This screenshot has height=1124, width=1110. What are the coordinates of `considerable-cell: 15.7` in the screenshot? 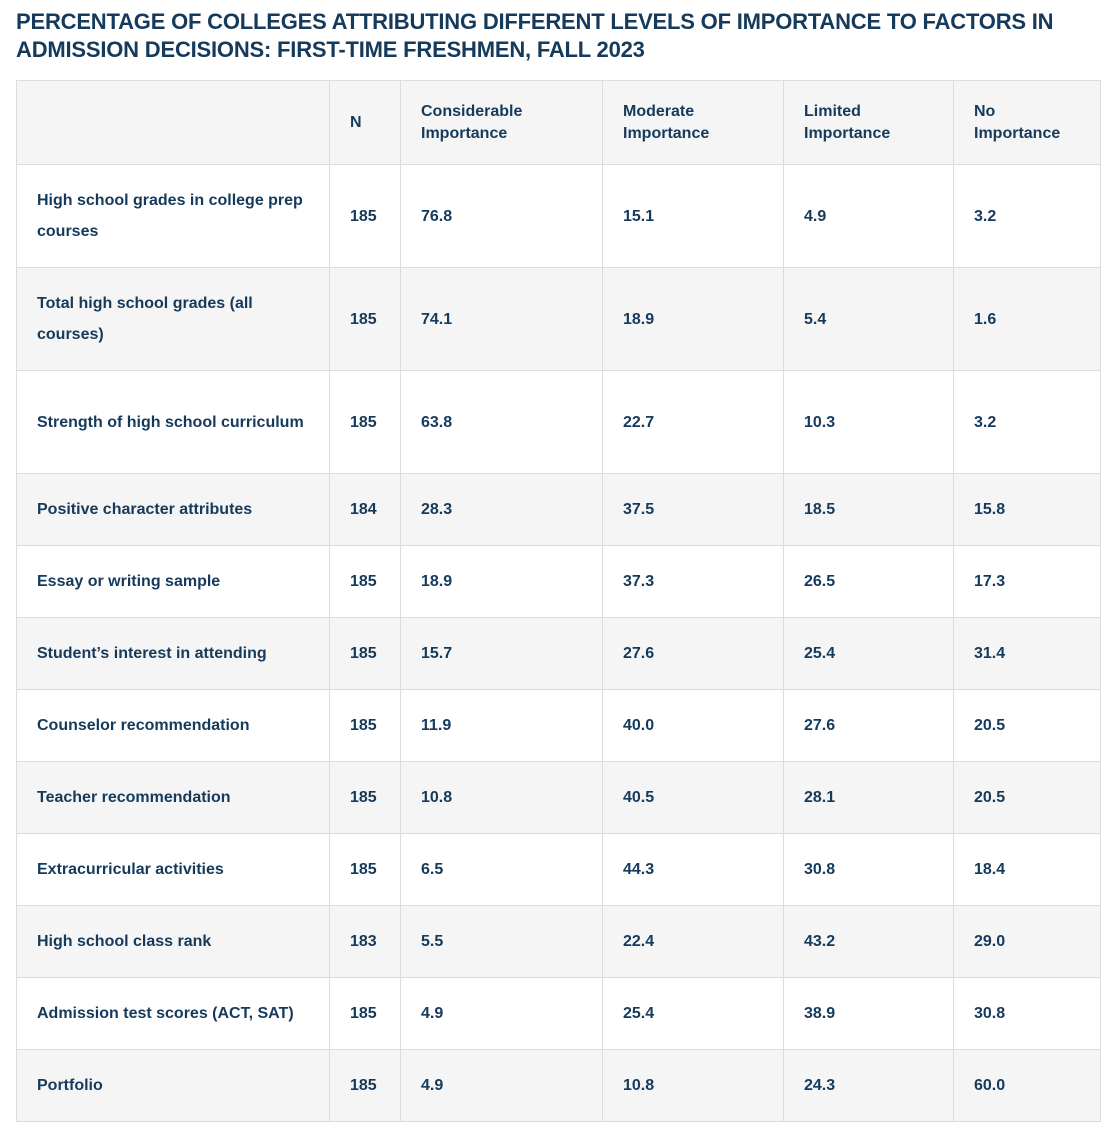 It's located at (501, 653).